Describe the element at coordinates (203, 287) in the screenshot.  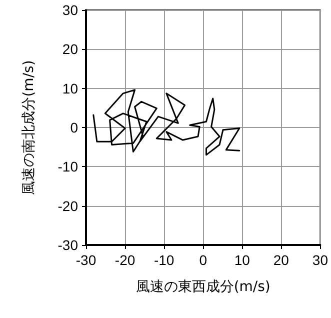
I see `x-axis-title: 風速の東西成分(m/s)` at that location.